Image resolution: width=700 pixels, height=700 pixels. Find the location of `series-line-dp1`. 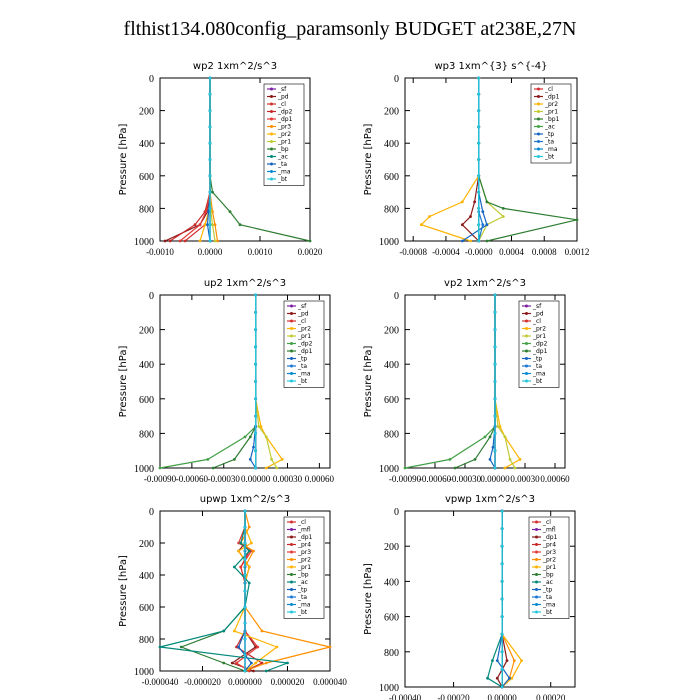

series-line-dp1 is located at coordinates (195, 160).